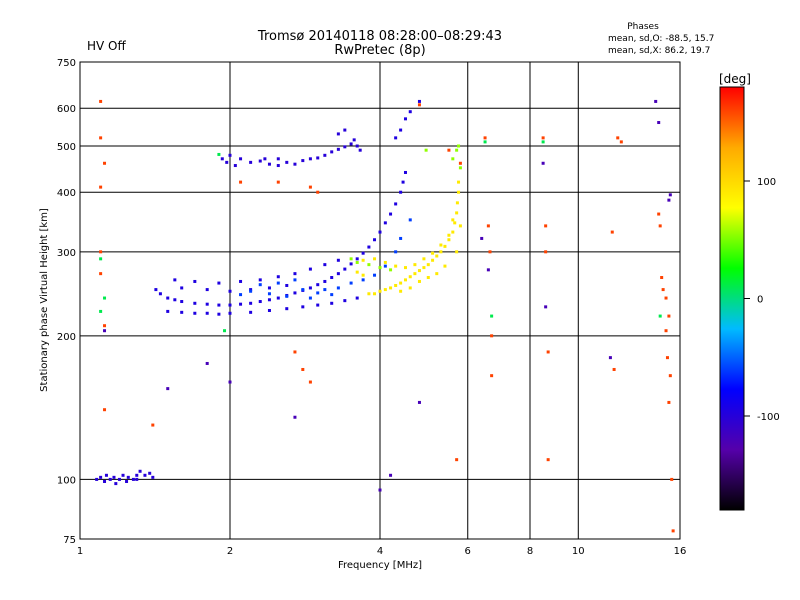 The height and width of the screenshot is (600, 800). What do you see at coordinates (66, 253) in the screenshot?
I see `y-tick-label: 300` at bounding box center [66, 253].